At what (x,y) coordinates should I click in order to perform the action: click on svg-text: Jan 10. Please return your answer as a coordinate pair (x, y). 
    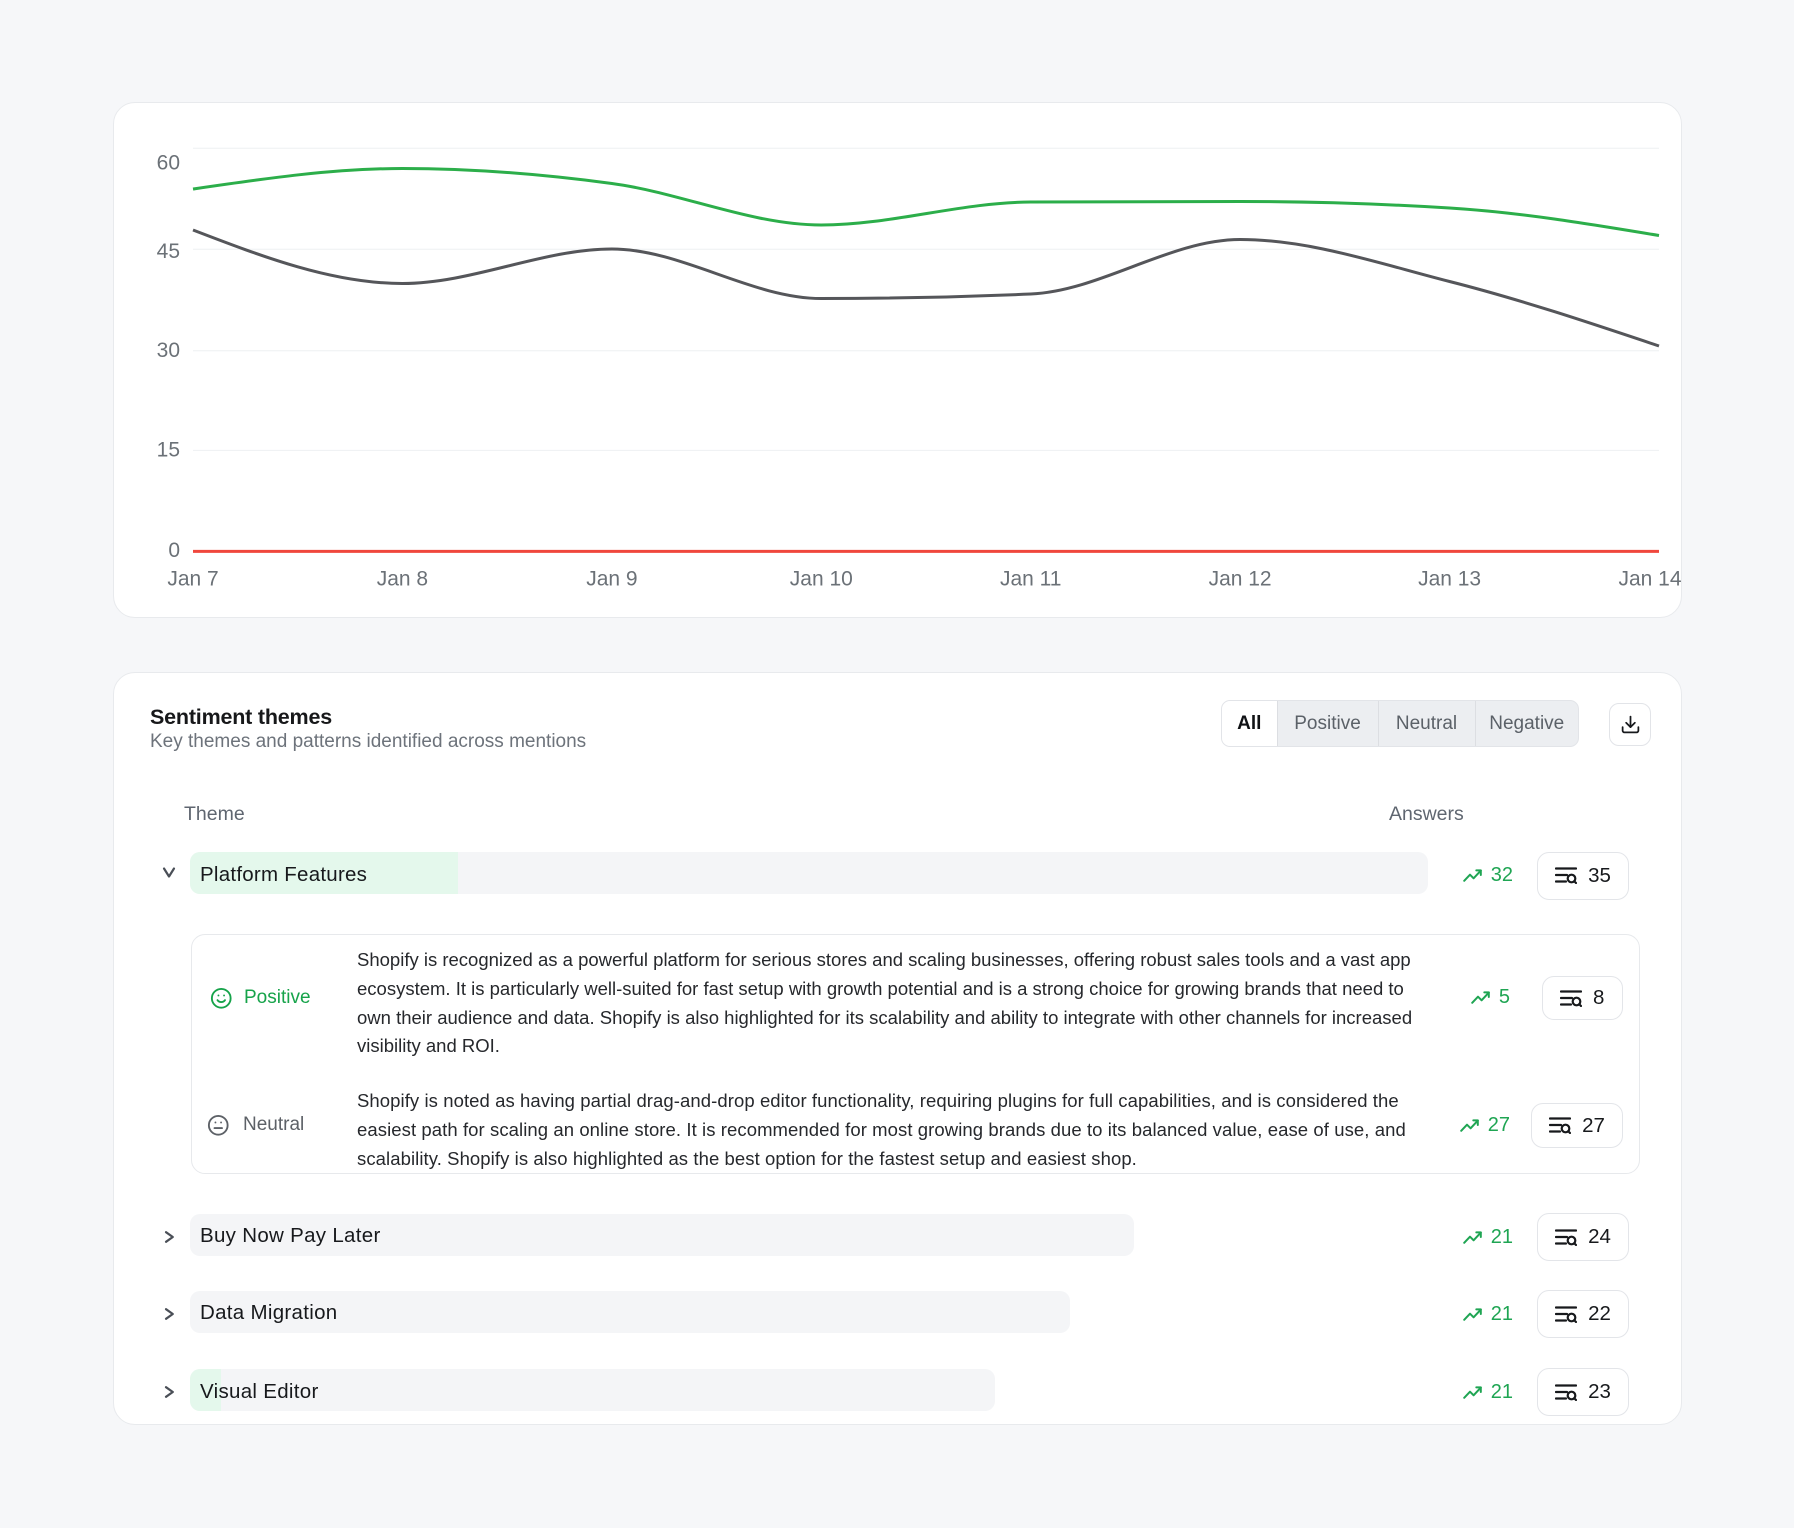
    Looking at the image, I should click on (821, 579).